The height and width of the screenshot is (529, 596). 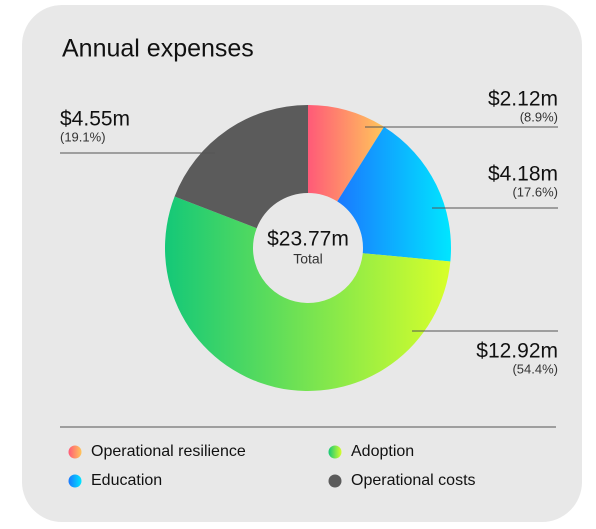 What do you see at coordinates (168, 451) in the screenshot?
I see `legend-label: Operational resilience` at bounding box center [168, 451].